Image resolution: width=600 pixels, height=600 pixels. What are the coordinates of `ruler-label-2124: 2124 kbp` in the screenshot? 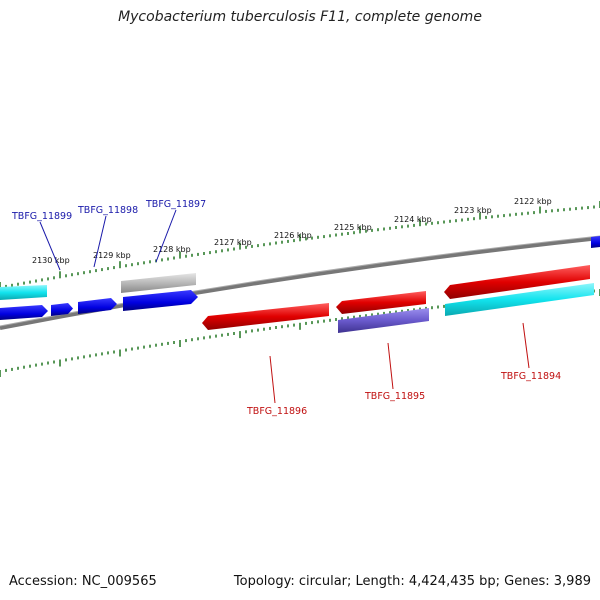 It's located at (413, 219).